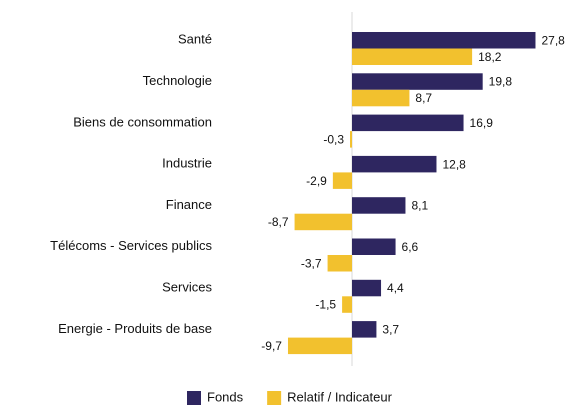 The width and height of the screenshot is (575, 405). What do you see at coordinates (135, 328) in the screenshot?
I see `category-label: Energie - Produits de base` at bounding box center [135, 328].